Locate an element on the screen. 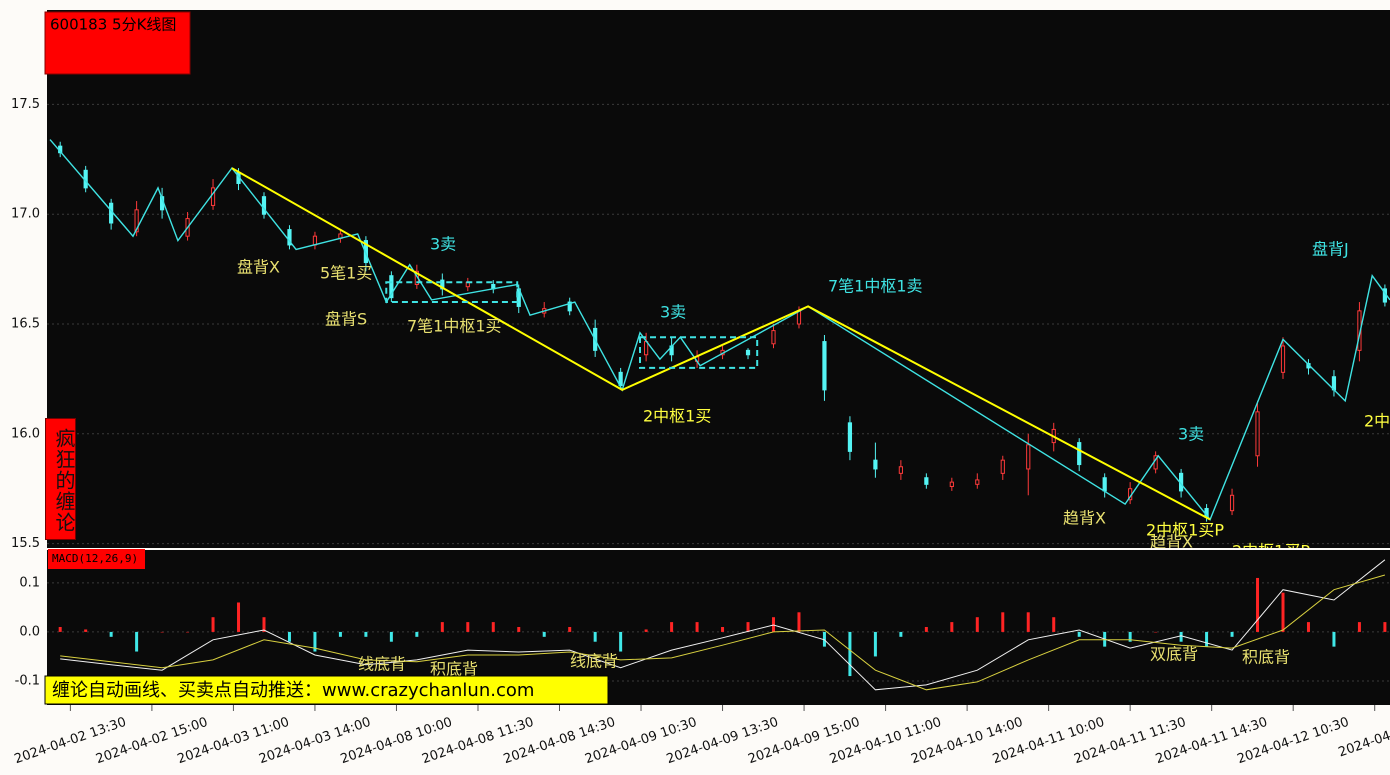 The image size is (1390, 775). annotation: 盘背X is located at coordinates (258, 267).